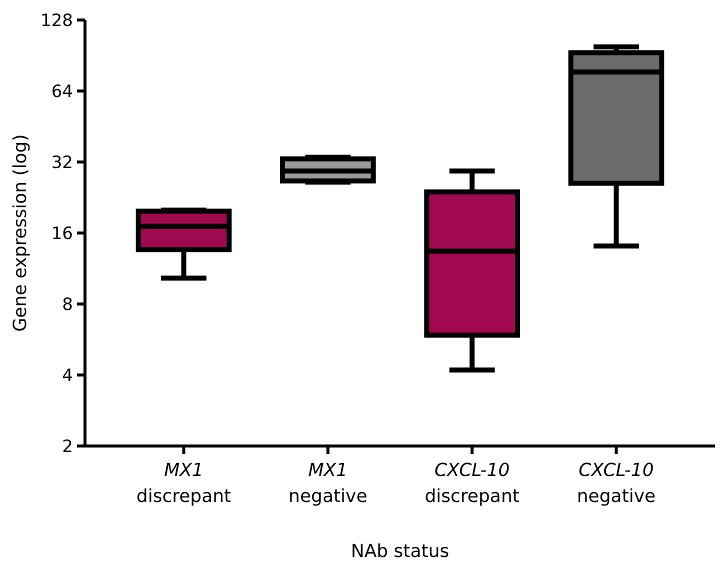 The image size is (726, 563). Describe the element at coordinates (67, 376) in the screenshot. I see `y-tick-label: 4` at that location.